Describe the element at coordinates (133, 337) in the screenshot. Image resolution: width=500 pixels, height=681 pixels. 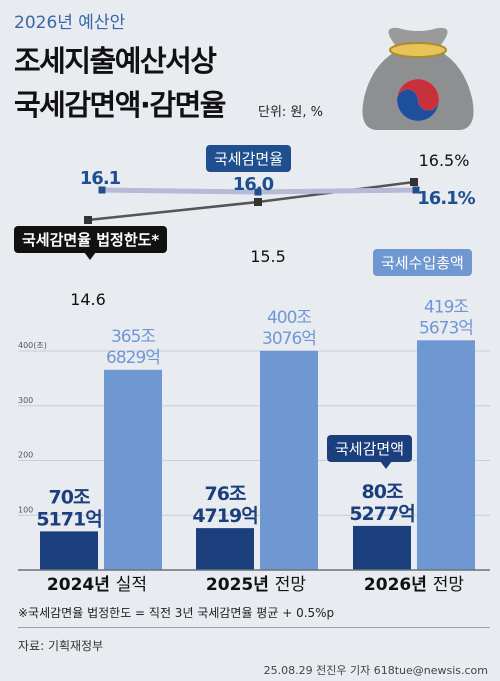
I see `revenue-label-1-line1: 365조` at that location.